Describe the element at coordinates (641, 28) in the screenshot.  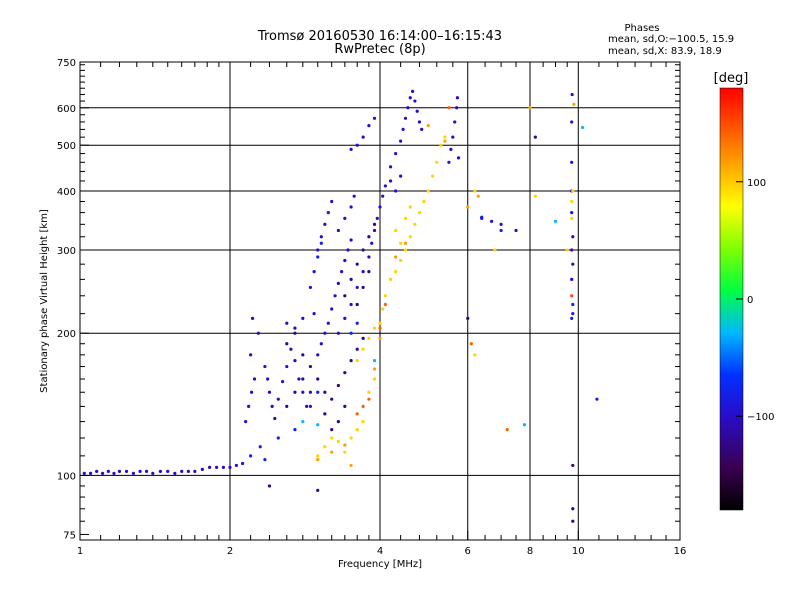
I see `stats-header: Phases` at that location.